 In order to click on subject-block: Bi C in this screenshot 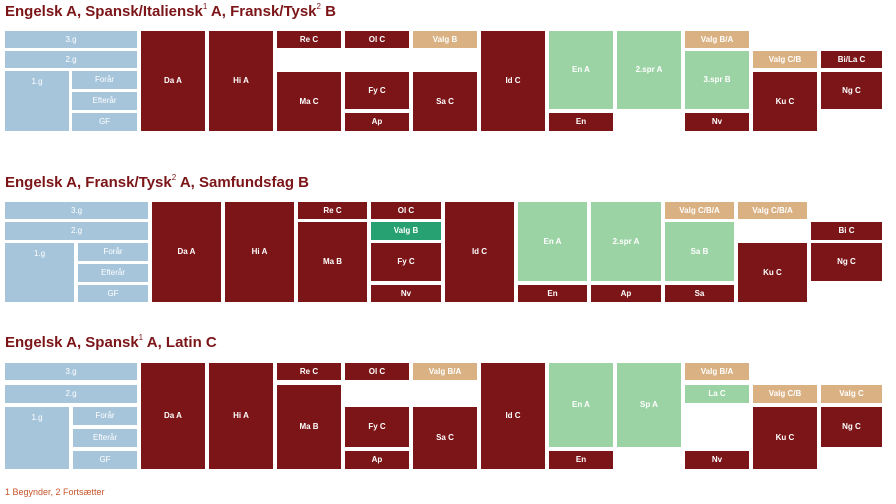, I will do `click(846, 231)`.